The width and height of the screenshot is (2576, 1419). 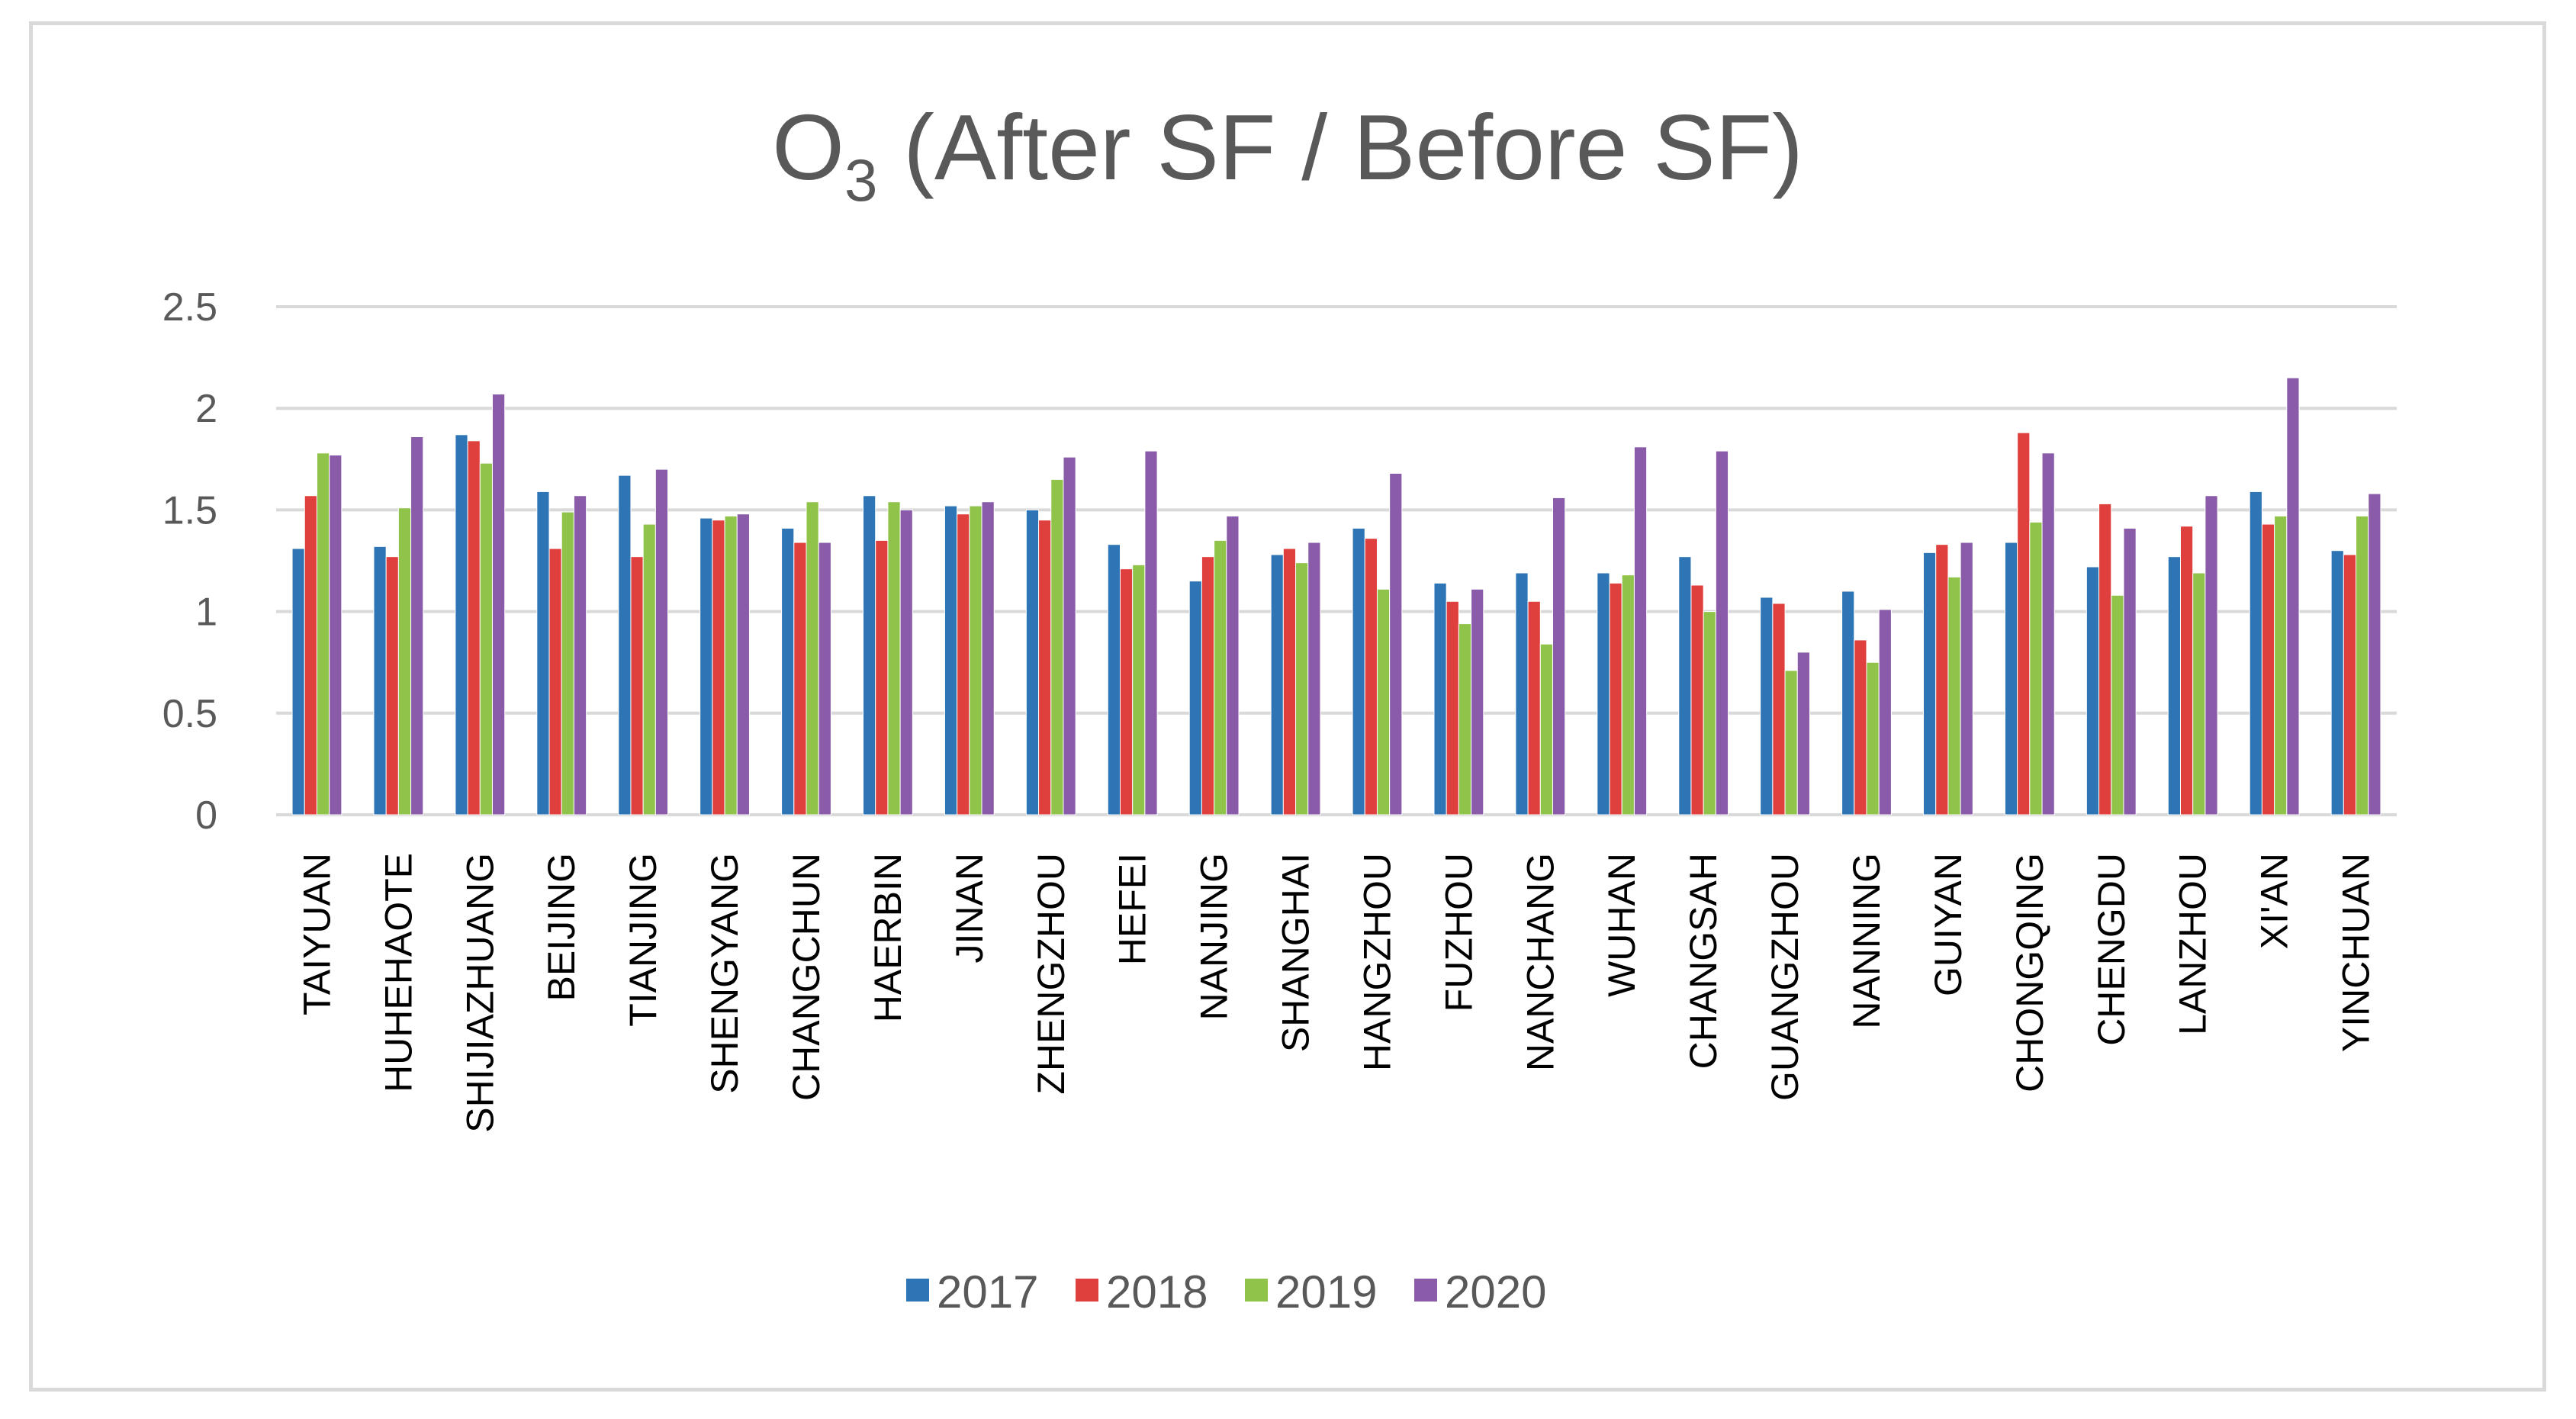 What do you see at coordinates (1785, 977) in the screenshot?
I see `x-category-label: GUANGZHOU` at bounding box center [1785, 977].